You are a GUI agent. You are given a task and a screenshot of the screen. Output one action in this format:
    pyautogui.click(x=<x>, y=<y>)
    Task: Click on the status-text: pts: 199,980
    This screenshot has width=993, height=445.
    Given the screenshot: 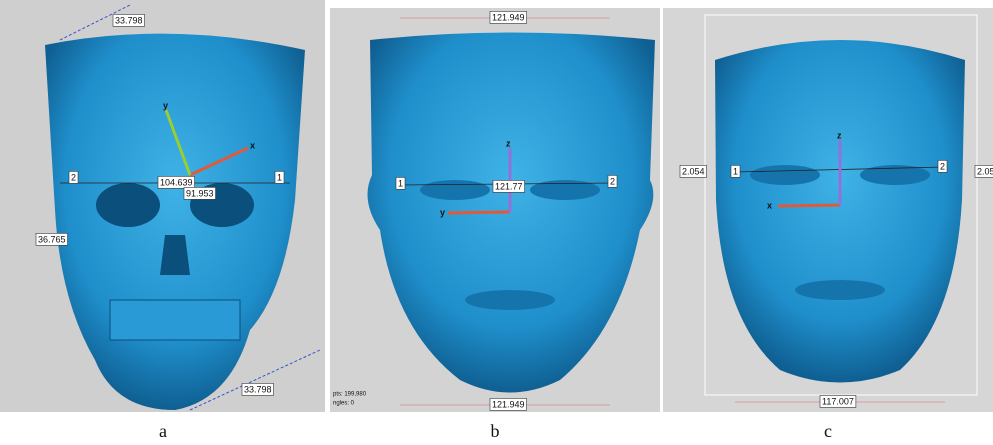 What is the action you would take?
    pyautogui.click(x=350, y=395)
    